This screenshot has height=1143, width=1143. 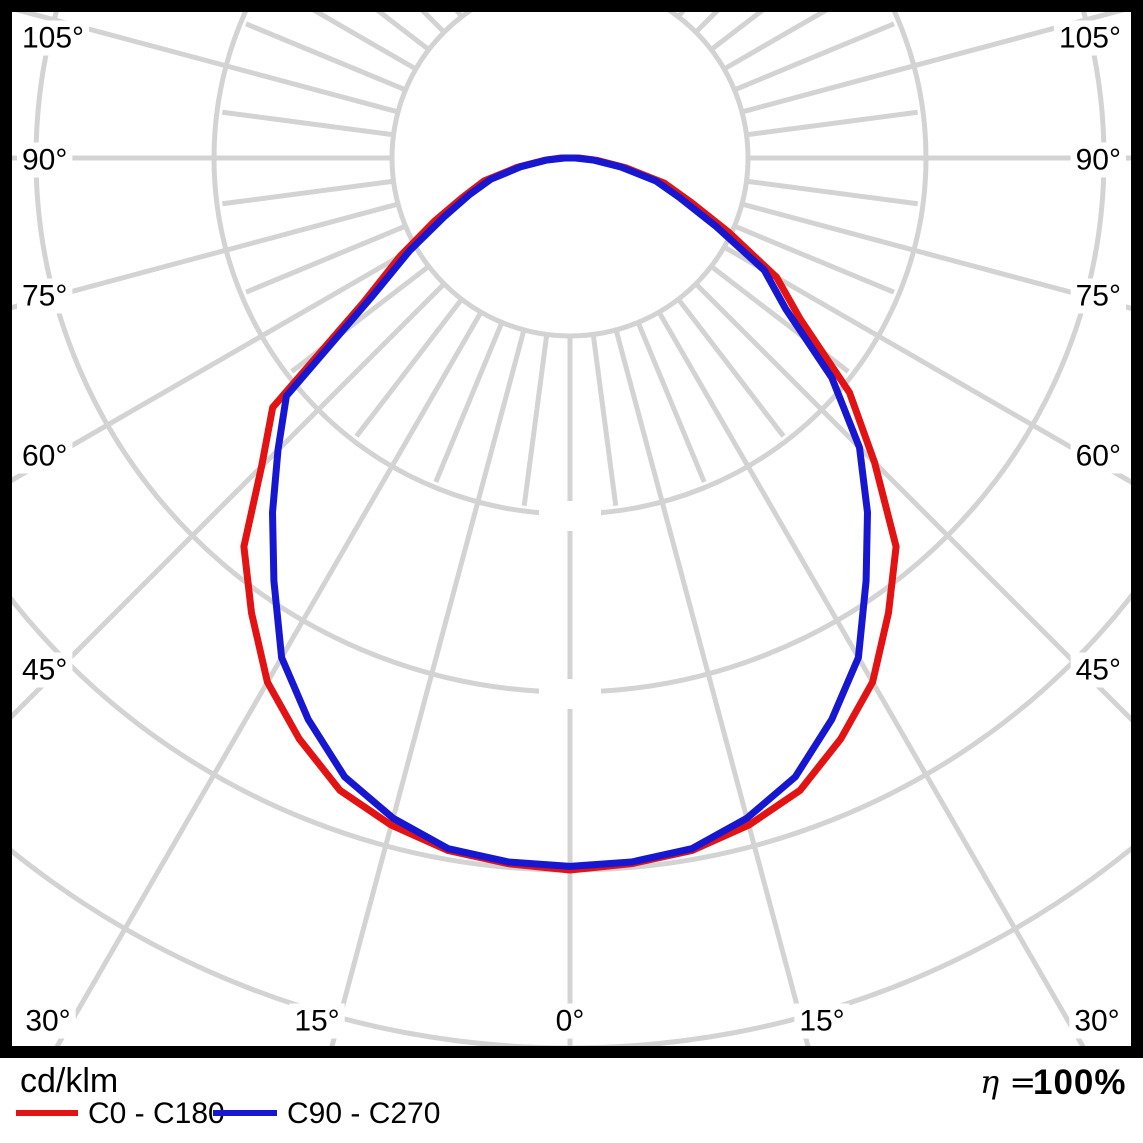 What do you see at coordinates (69, 1081) in the screenshot?
I see `units-label: cd/klm` at bounding box center [69, 1081].